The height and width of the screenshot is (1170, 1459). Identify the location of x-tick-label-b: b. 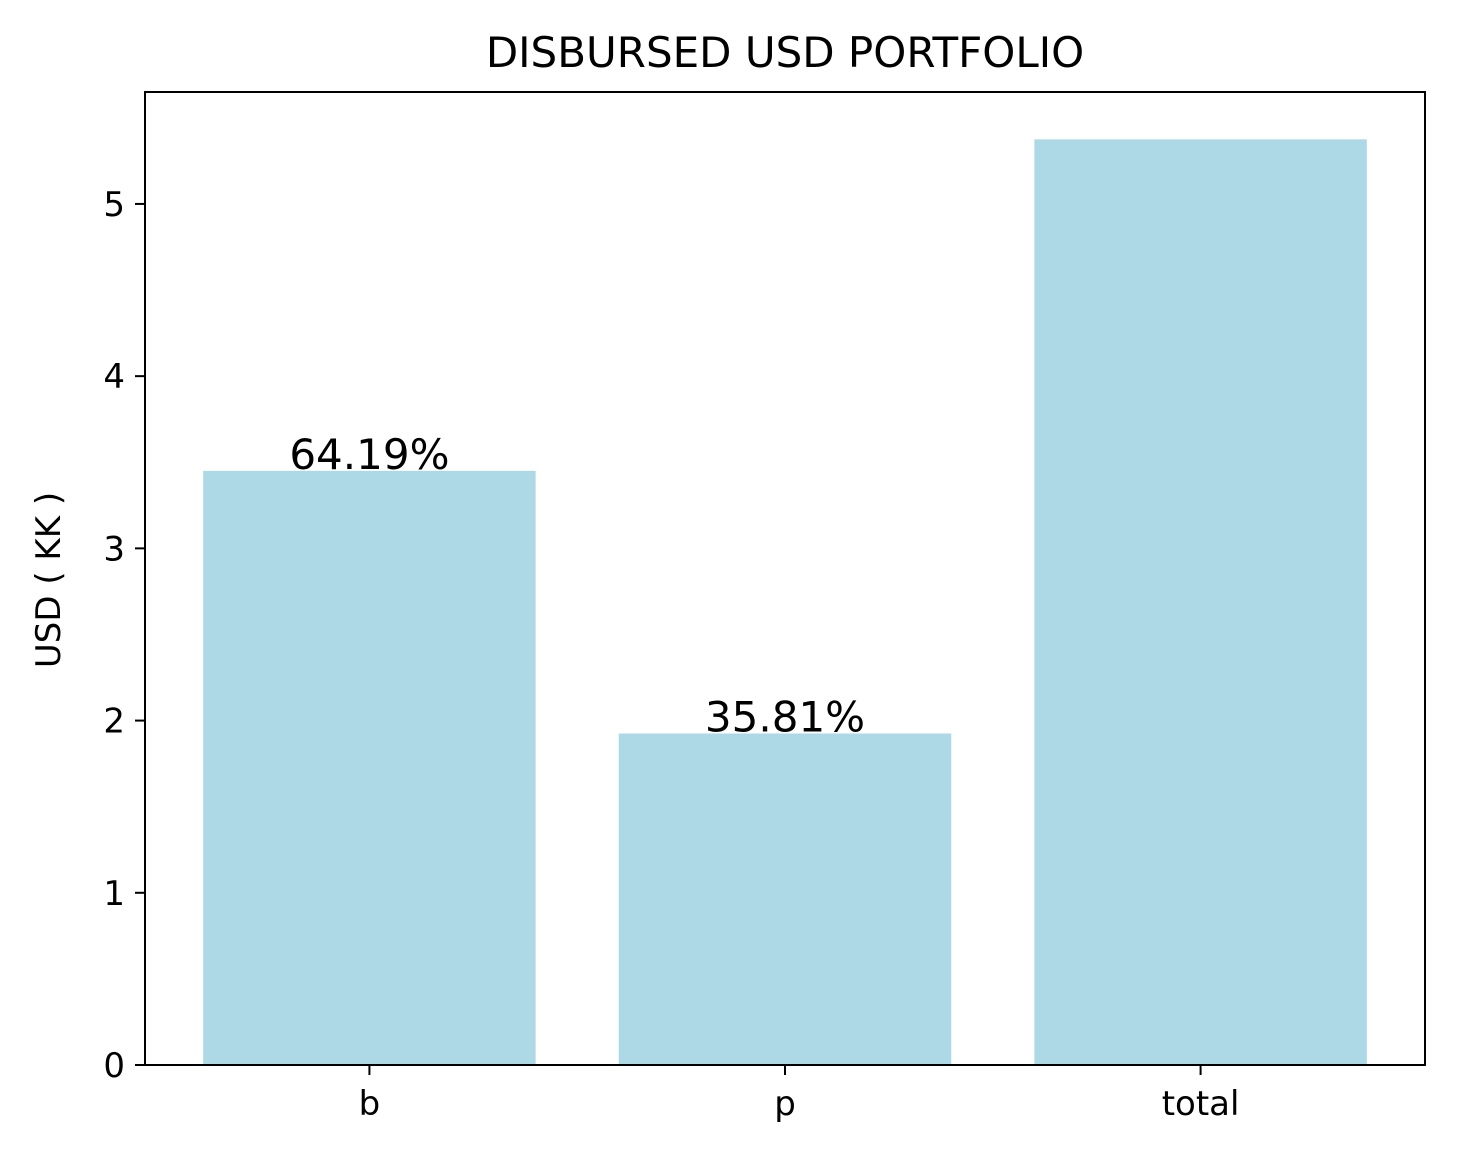
(370, 1104).